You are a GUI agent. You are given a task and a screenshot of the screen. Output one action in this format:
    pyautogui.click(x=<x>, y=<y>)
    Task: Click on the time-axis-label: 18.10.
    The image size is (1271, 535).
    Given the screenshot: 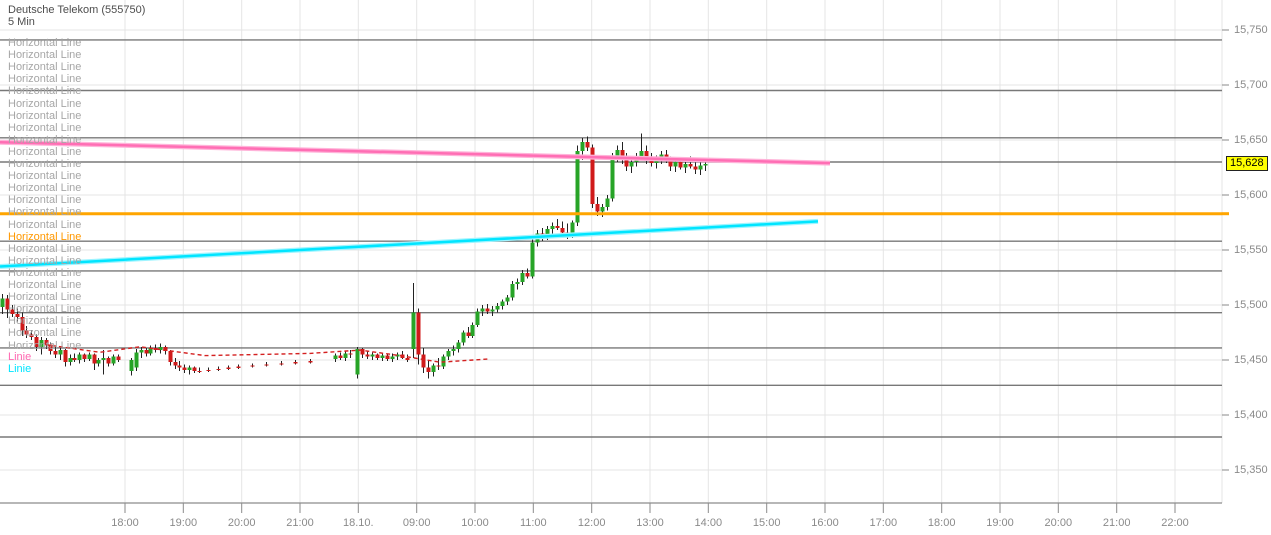 What is the action you would take?
    pyautogui.click(x=358, y=523)
    